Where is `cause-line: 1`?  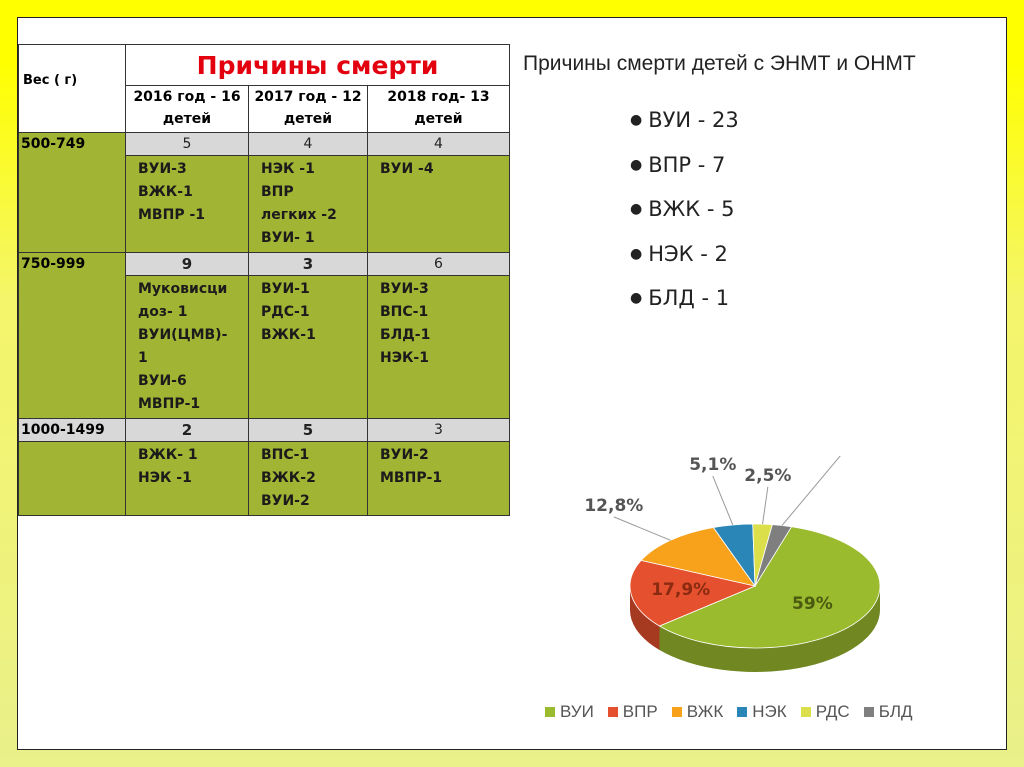
cause-line: 1 is located at coordinates (143, 358).